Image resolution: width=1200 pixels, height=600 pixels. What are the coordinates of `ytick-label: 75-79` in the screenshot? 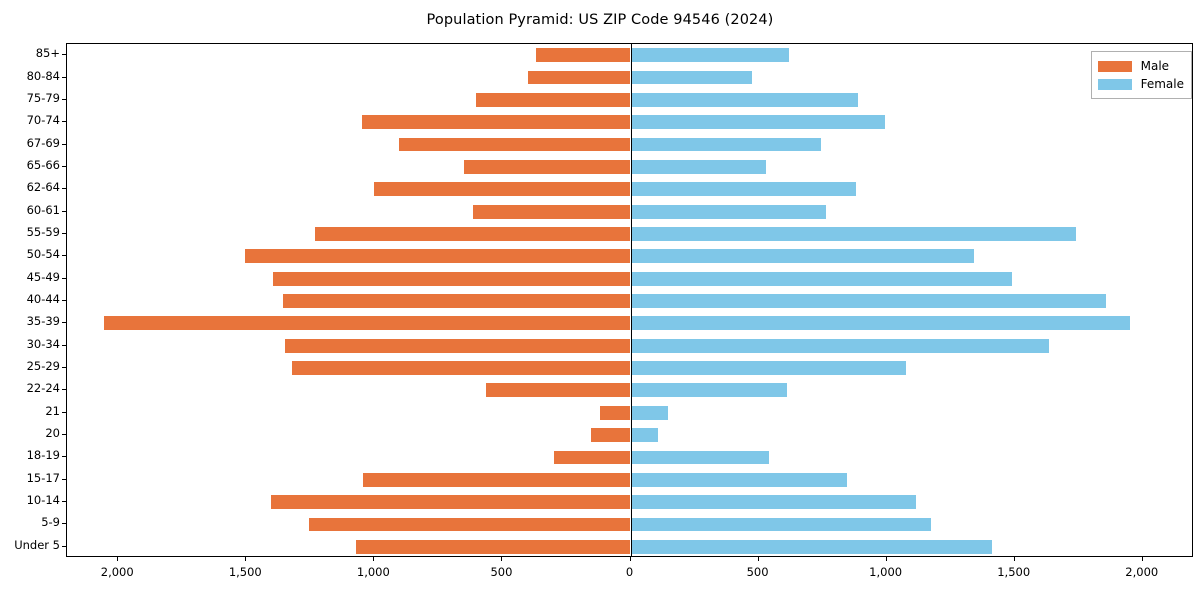 It's located at (43, 97).